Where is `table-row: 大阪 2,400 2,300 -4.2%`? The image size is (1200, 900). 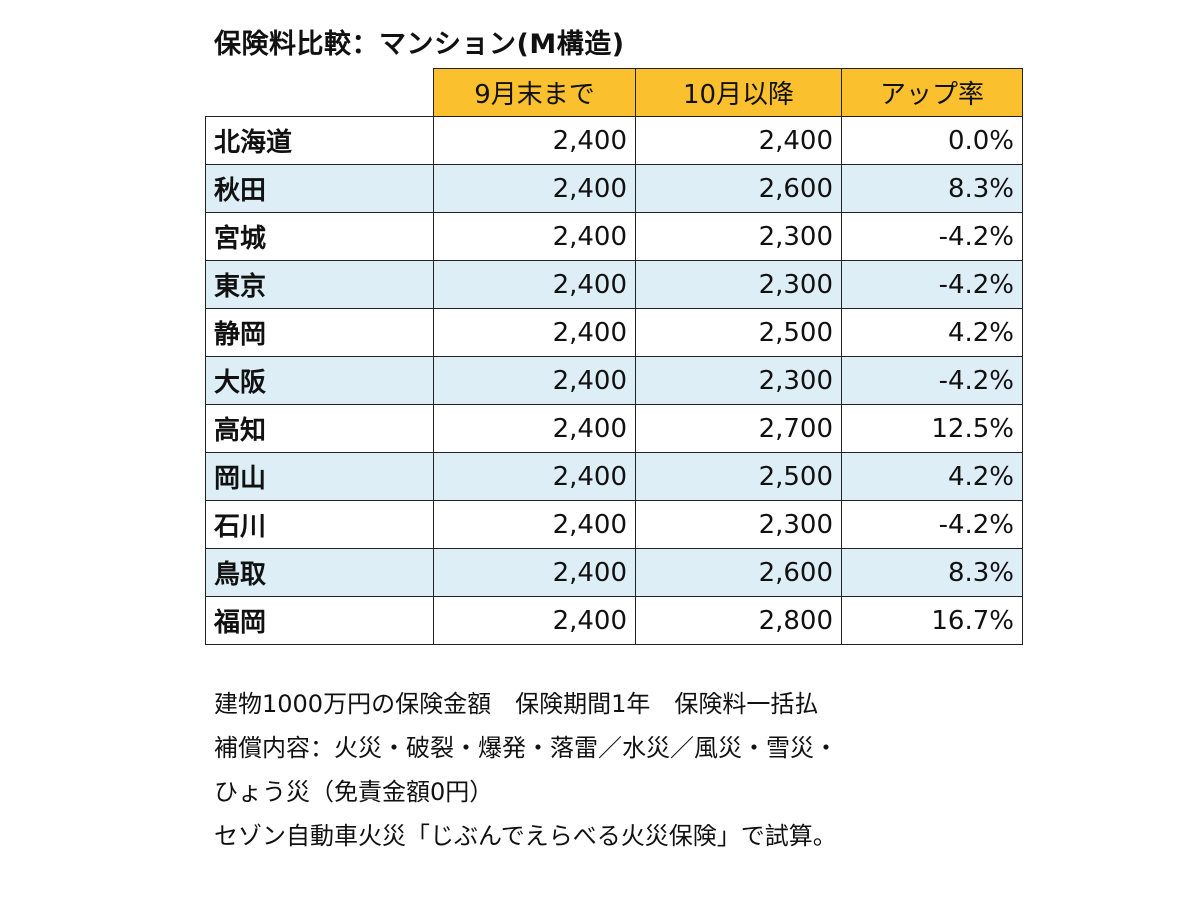 table-row: 大阪 2,400 2,300 -4.2% is located at coordinates (614, 380).